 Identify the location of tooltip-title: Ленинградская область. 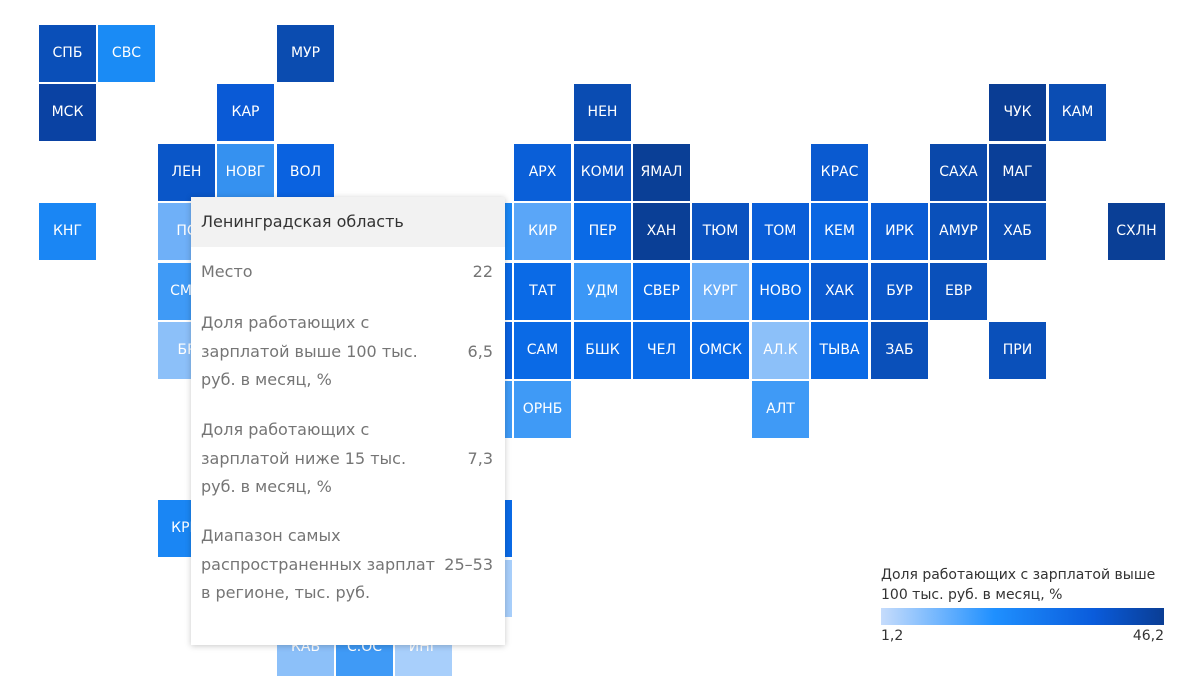
(348, 222).